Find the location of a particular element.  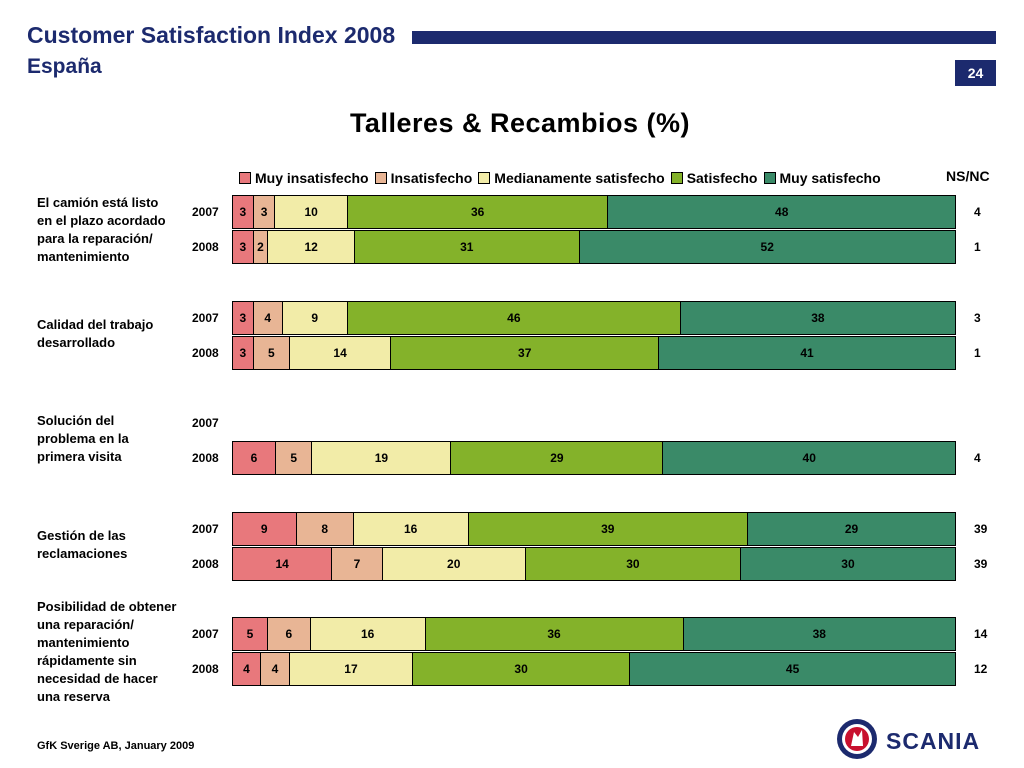

bar-row: 3 2 12 31 52 is located at coordinates (594, 247).